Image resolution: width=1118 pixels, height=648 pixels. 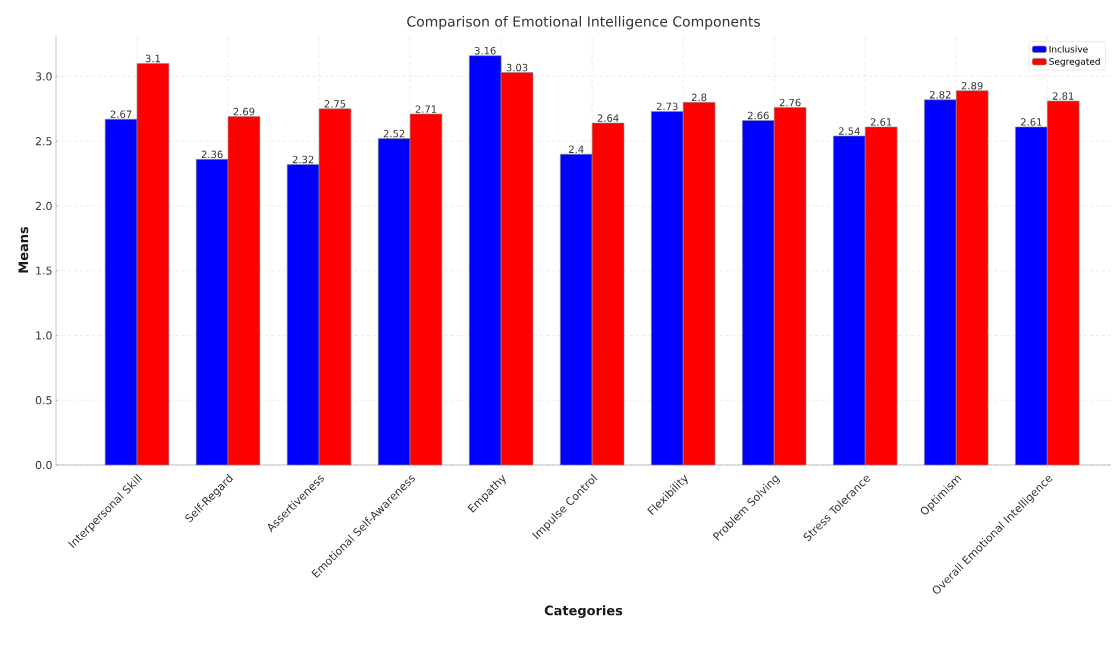 I want to click on data-label: 2.76, so click(x=790, y=102).